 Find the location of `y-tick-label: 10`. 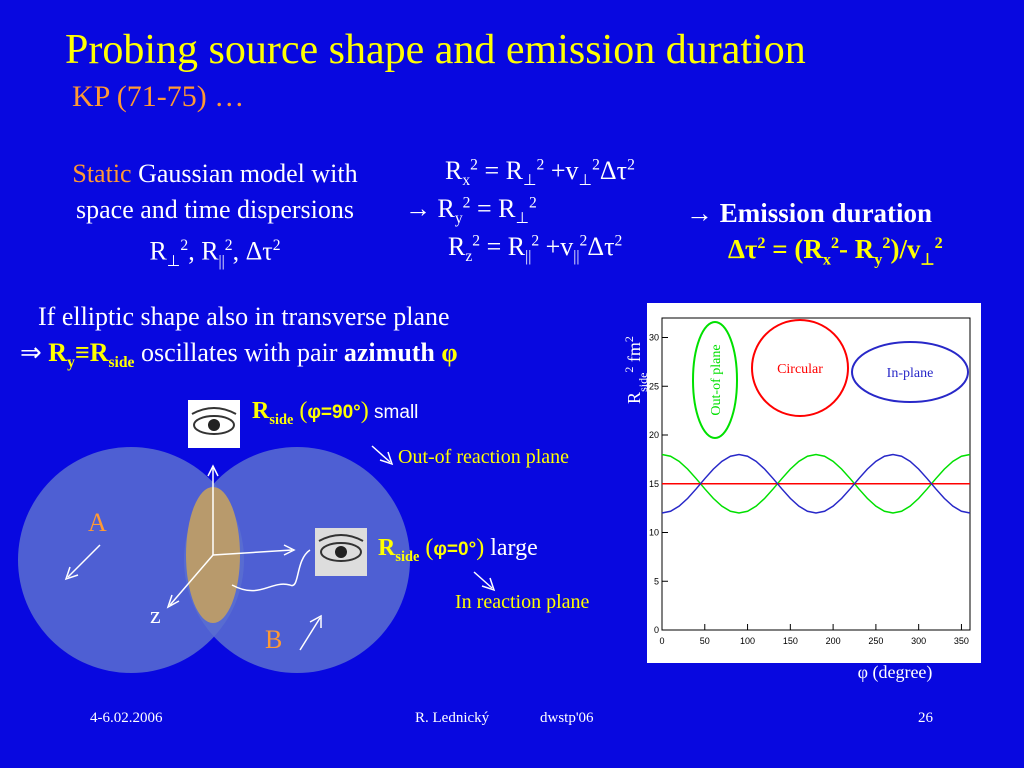

y-tick-label: 10 is located at coordinates (654, 533).